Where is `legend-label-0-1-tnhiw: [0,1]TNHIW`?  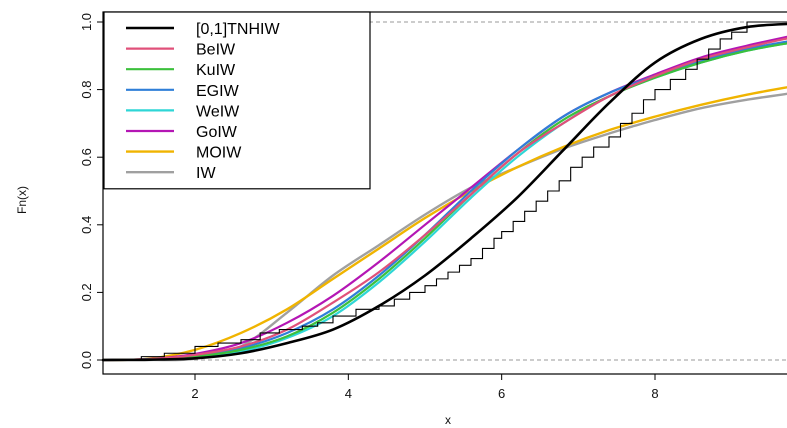 legend-label-0-1-tnhiw: [0,1]TNHIW is located at coordinates (238, 29).